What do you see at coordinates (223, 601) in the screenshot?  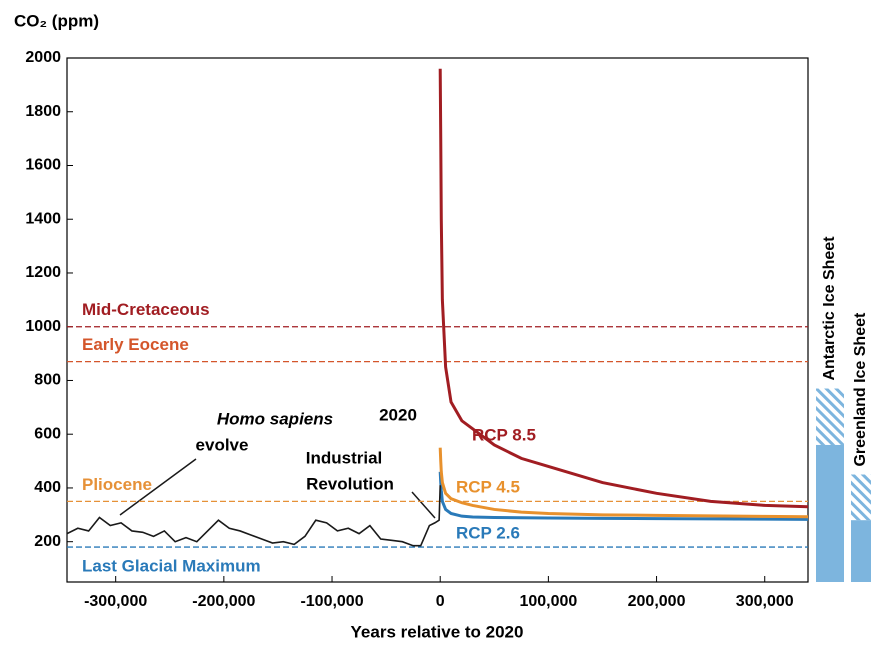 I see `x-tick-label: -200,000` at bounding box center [223, 601].